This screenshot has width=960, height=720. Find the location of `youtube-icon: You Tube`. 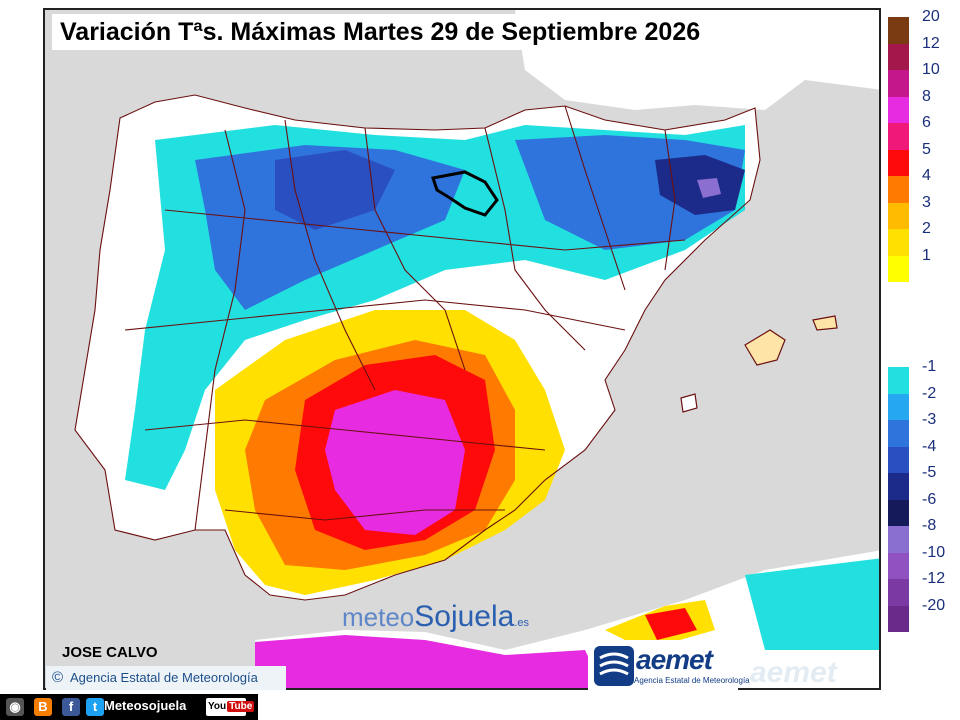

youtube-icon: You Tube is located at coordinates (230, 707).